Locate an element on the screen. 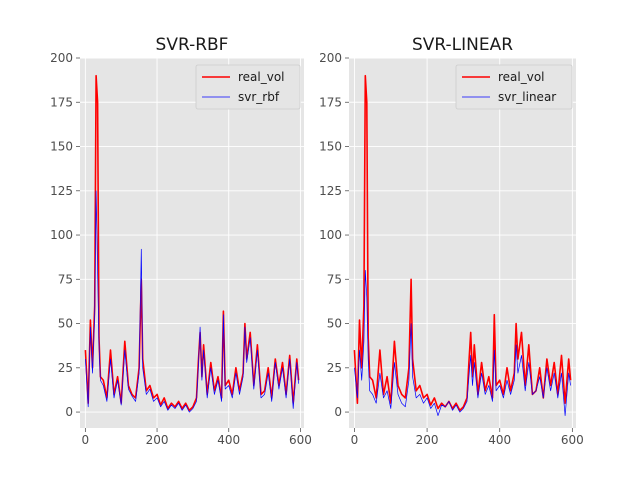 This screenshot has width=640, height=484. legend-label-svr-linear: svr_linear is located at coordinates (527, 97).